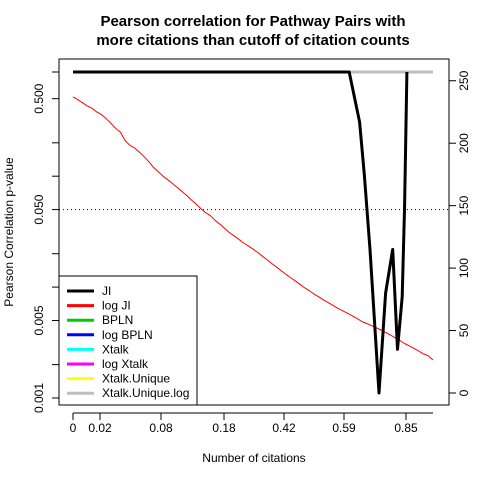 This screenshot has height=480, width=480. What do you see at coordinates (117, 320) in the screenshot?
I see `legend-label: BPLN` at bounding box center [117, 320].